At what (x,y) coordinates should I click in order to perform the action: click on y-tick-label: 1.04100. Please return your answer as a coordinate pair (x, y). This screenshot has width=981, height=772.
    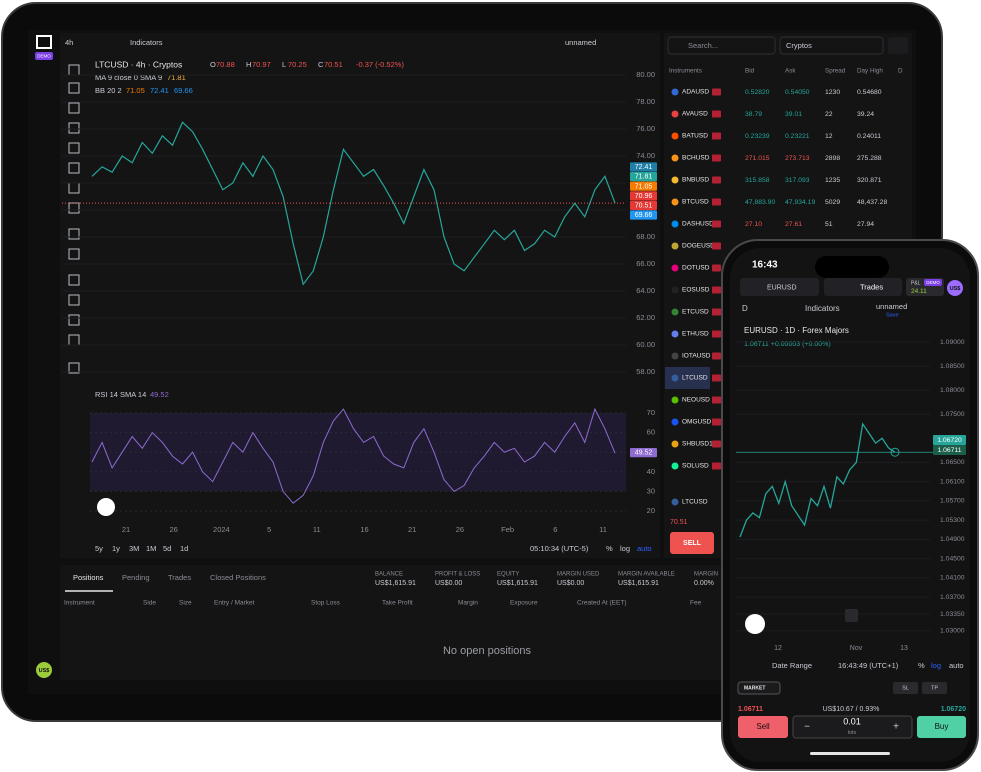
    Looking at the image, I should click on (952, 578).